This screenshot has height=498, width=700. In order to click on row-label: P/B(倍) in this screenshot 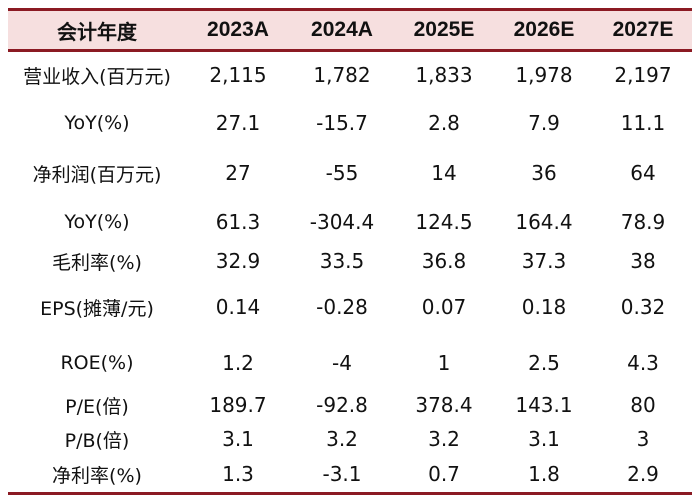, I will do `click(97, 440)`.